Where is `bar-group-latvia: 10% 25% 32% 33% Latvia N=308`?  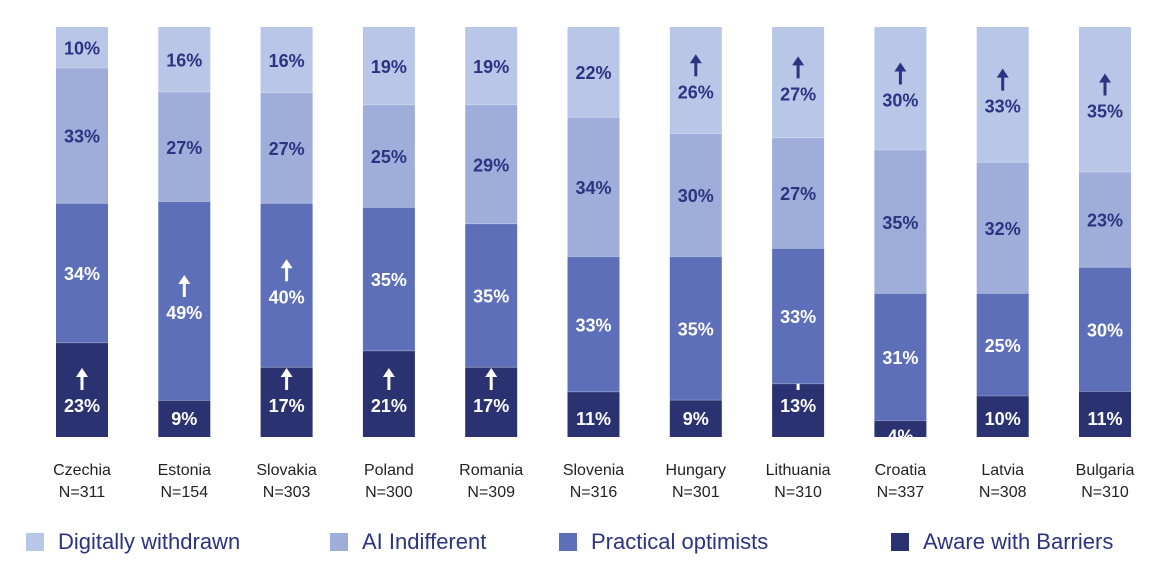
bar-group-latvia: 10% 25% 32% 33% Latvia N=308 is located at coordinates (1002, 264).